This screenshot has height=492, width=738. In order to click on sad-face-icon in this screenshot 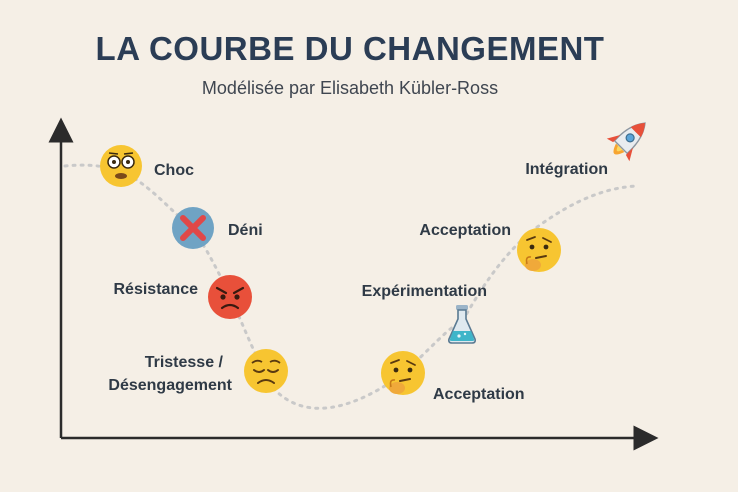, I will do `click(266, 371)`.